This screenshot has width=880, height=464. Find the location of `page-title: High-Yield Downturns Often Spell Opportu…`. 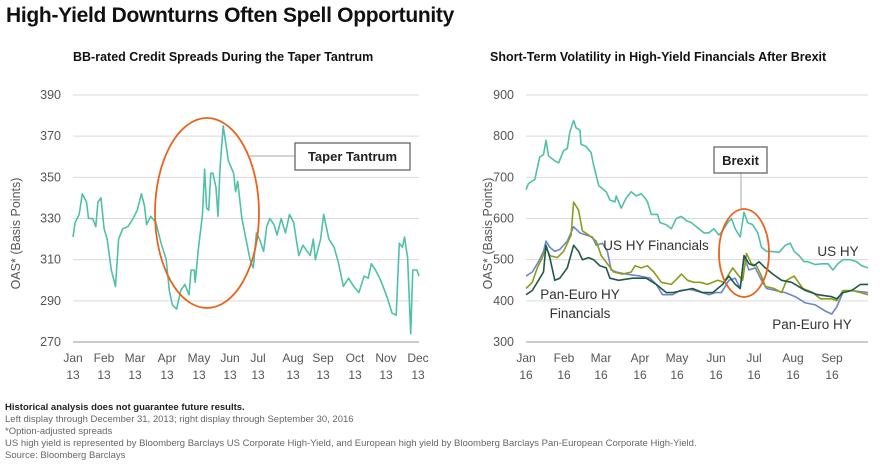

page-title: High-Yield Downturns Often Spell Opportu… is located at coordinates (230, 15).